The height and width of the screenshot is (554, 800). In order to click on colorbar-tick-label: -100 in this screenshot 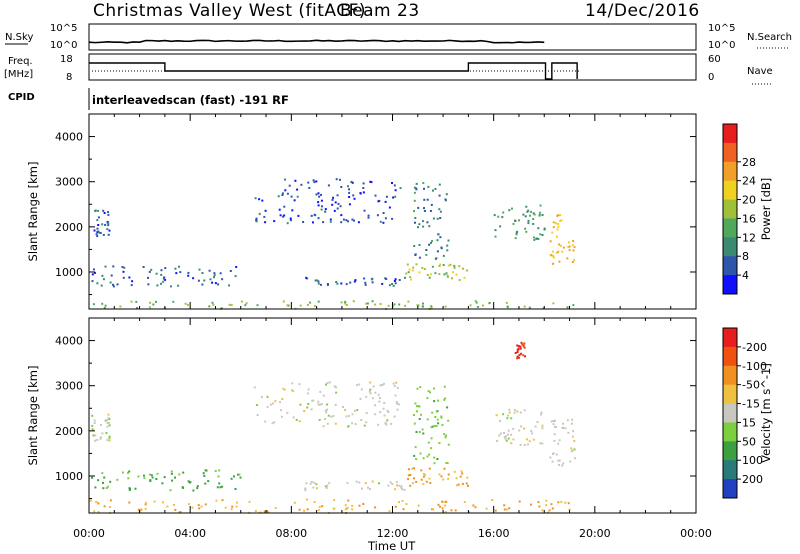, I will do `click(754, 366)`.